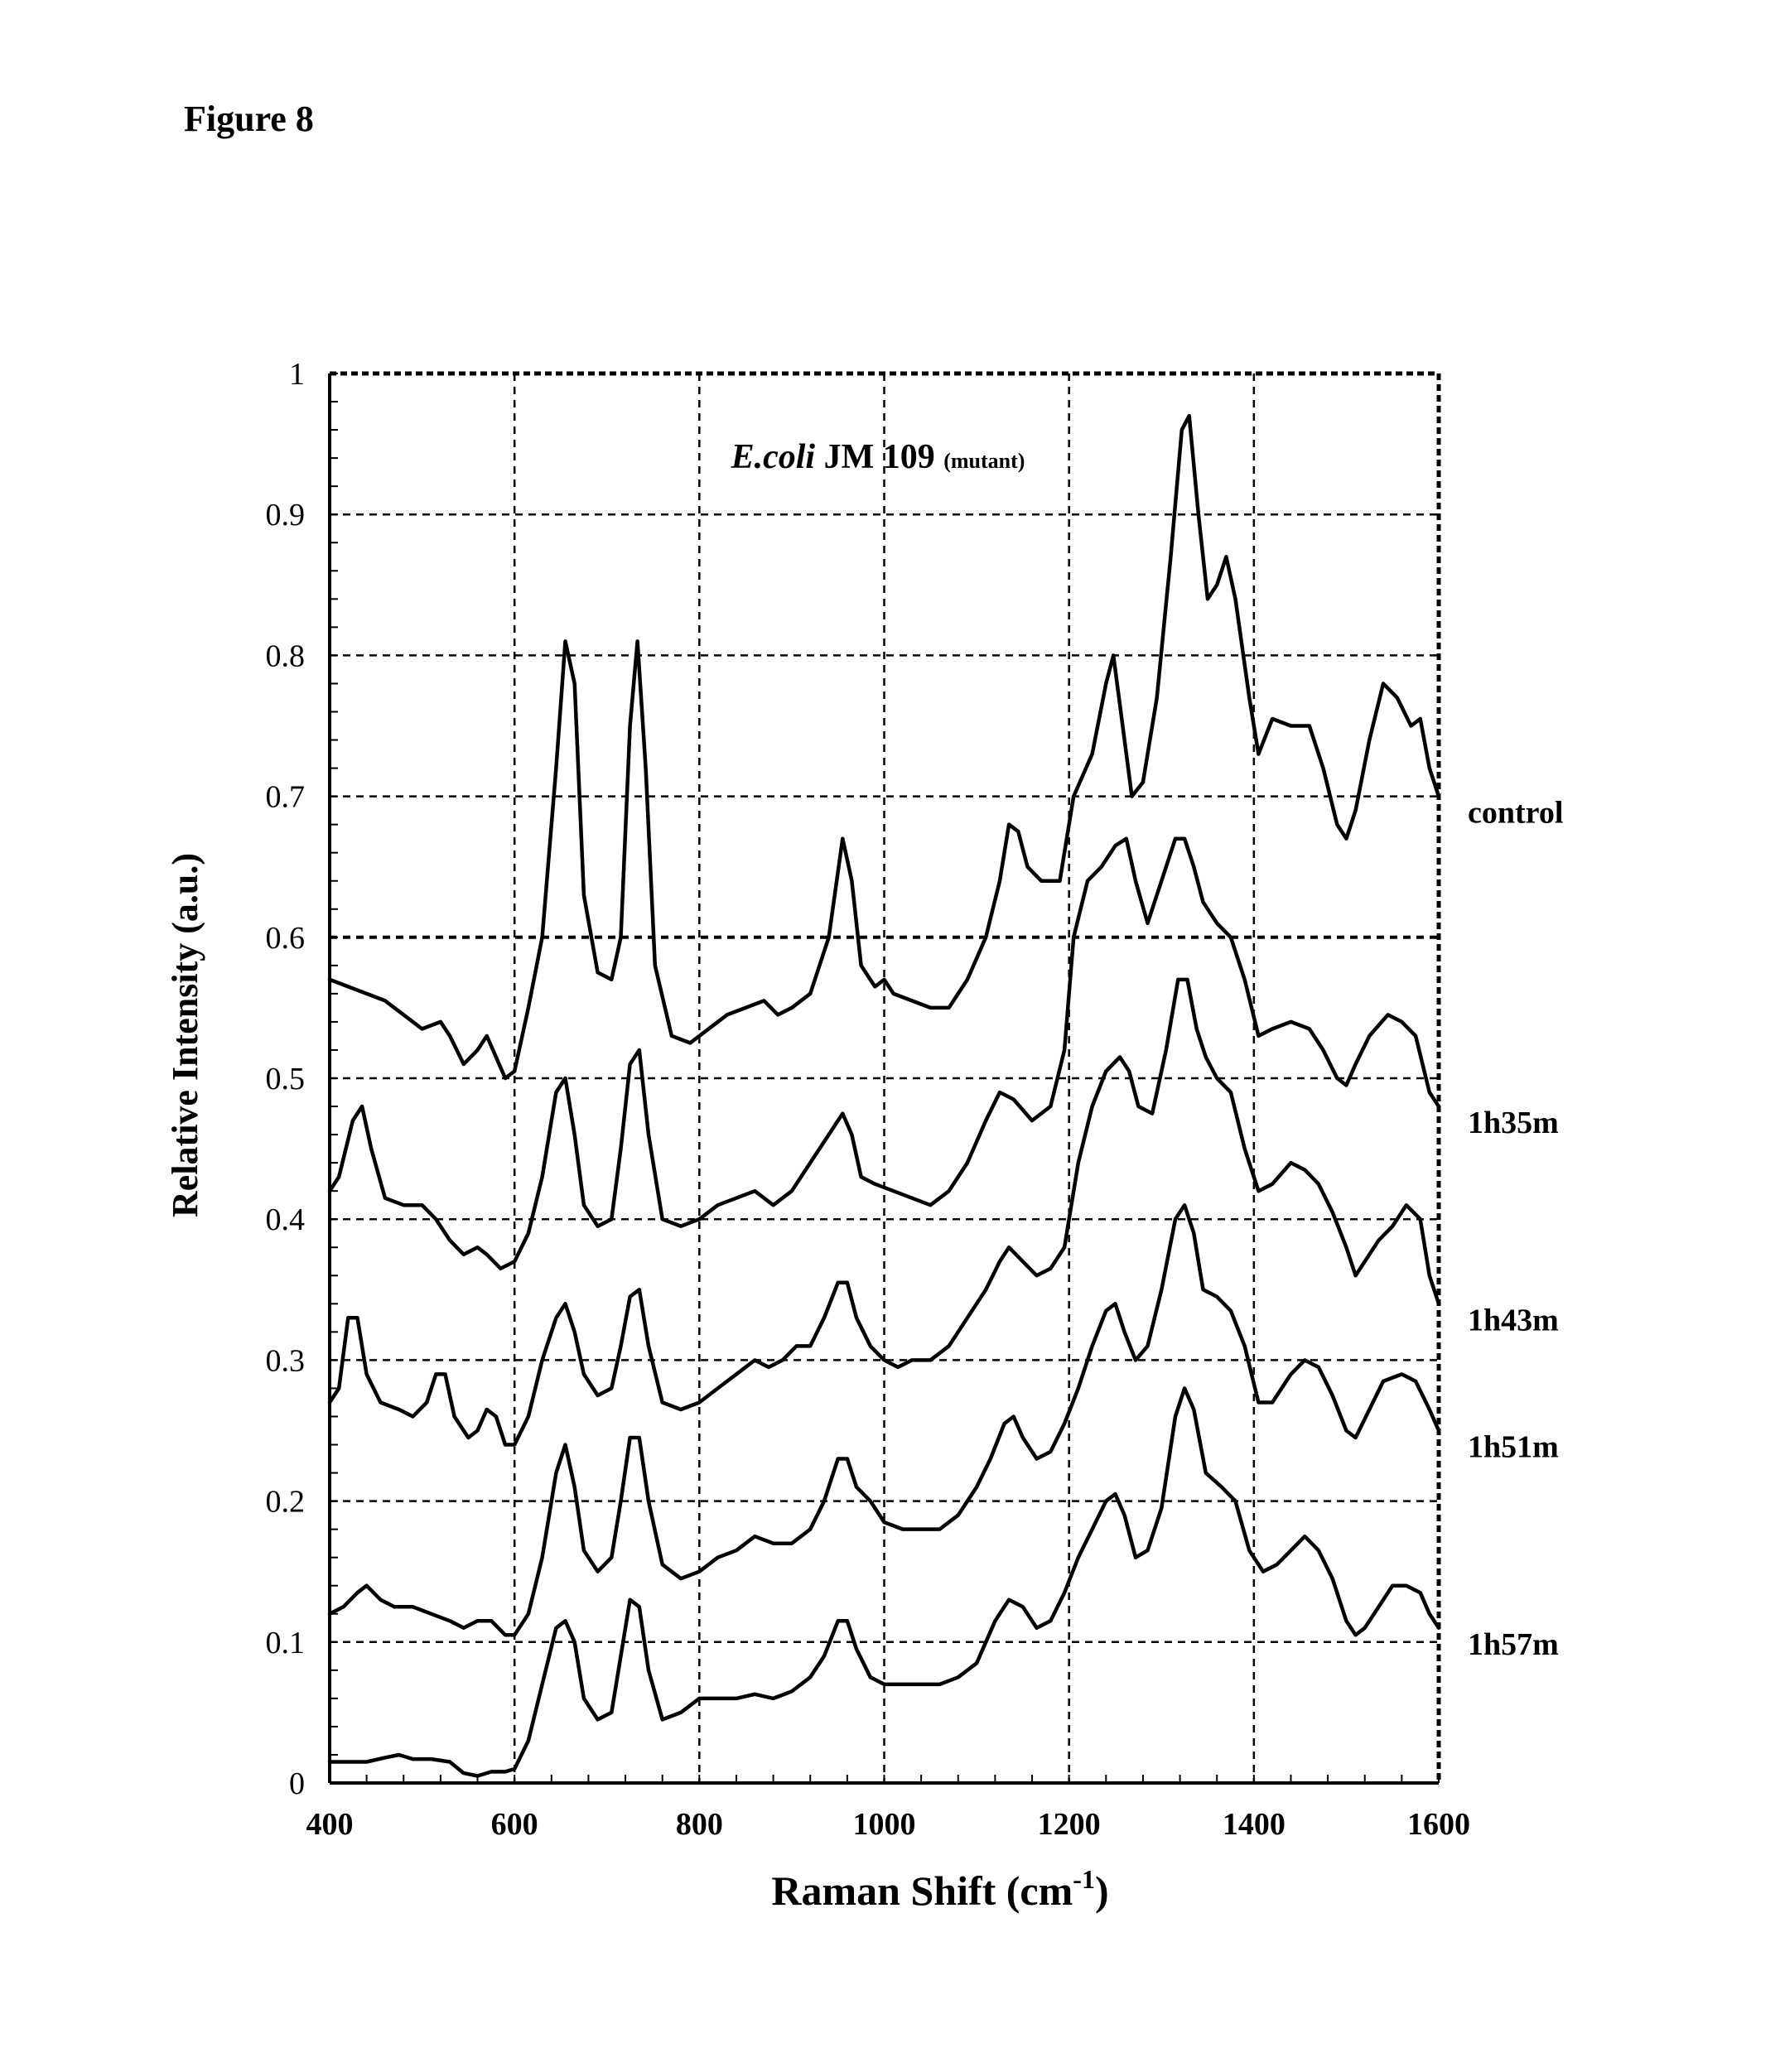 This screenshot has width=1780, height=2072. I want to click on y-tick-label: 0.3, so click(286, 1360).